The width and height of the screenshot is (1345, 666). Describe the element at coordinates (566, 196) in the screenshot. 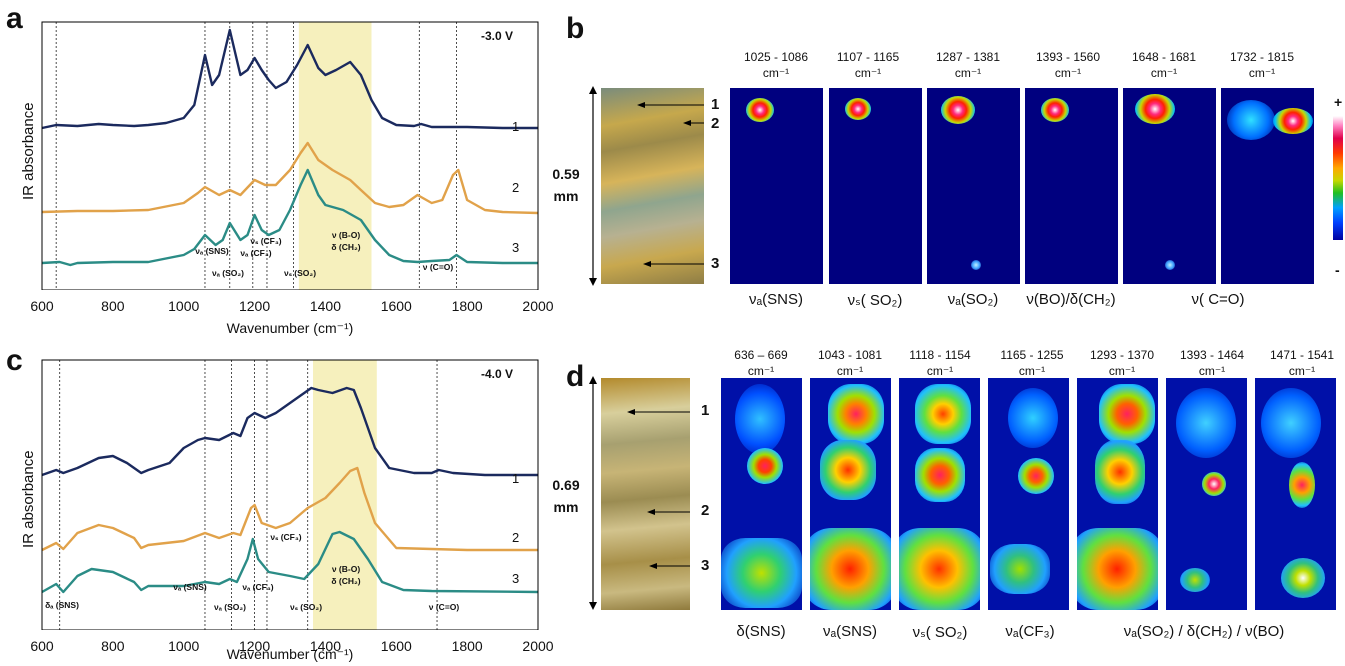

I see `scale-unit-b: mm` at that location.